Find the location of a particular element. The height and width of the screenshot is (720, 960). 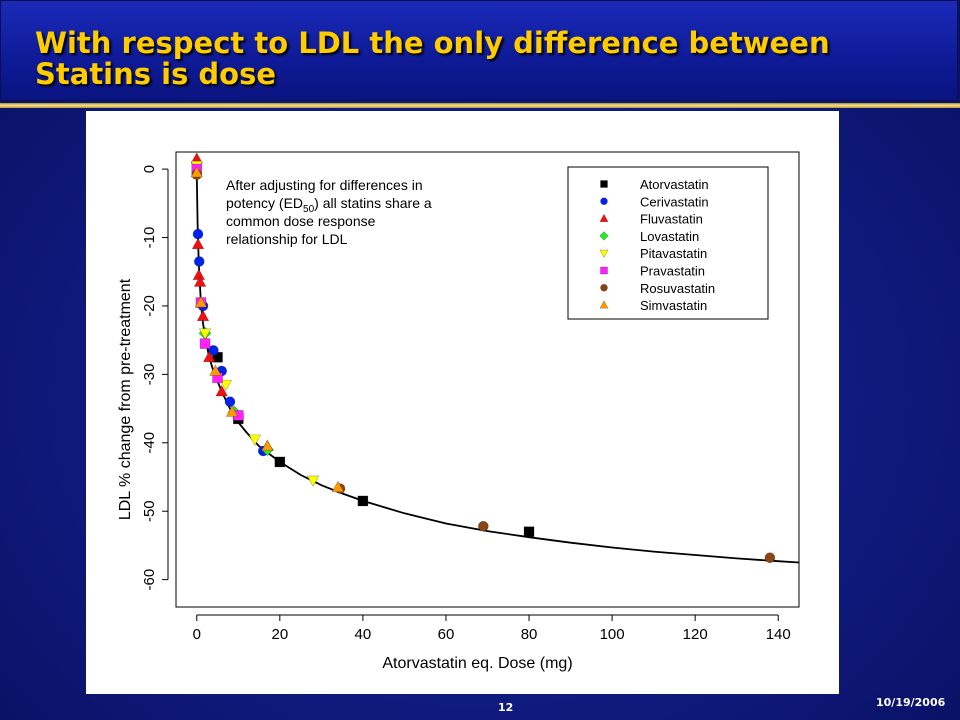

y-tick-label: -30 is located at coordinates (149, 375).